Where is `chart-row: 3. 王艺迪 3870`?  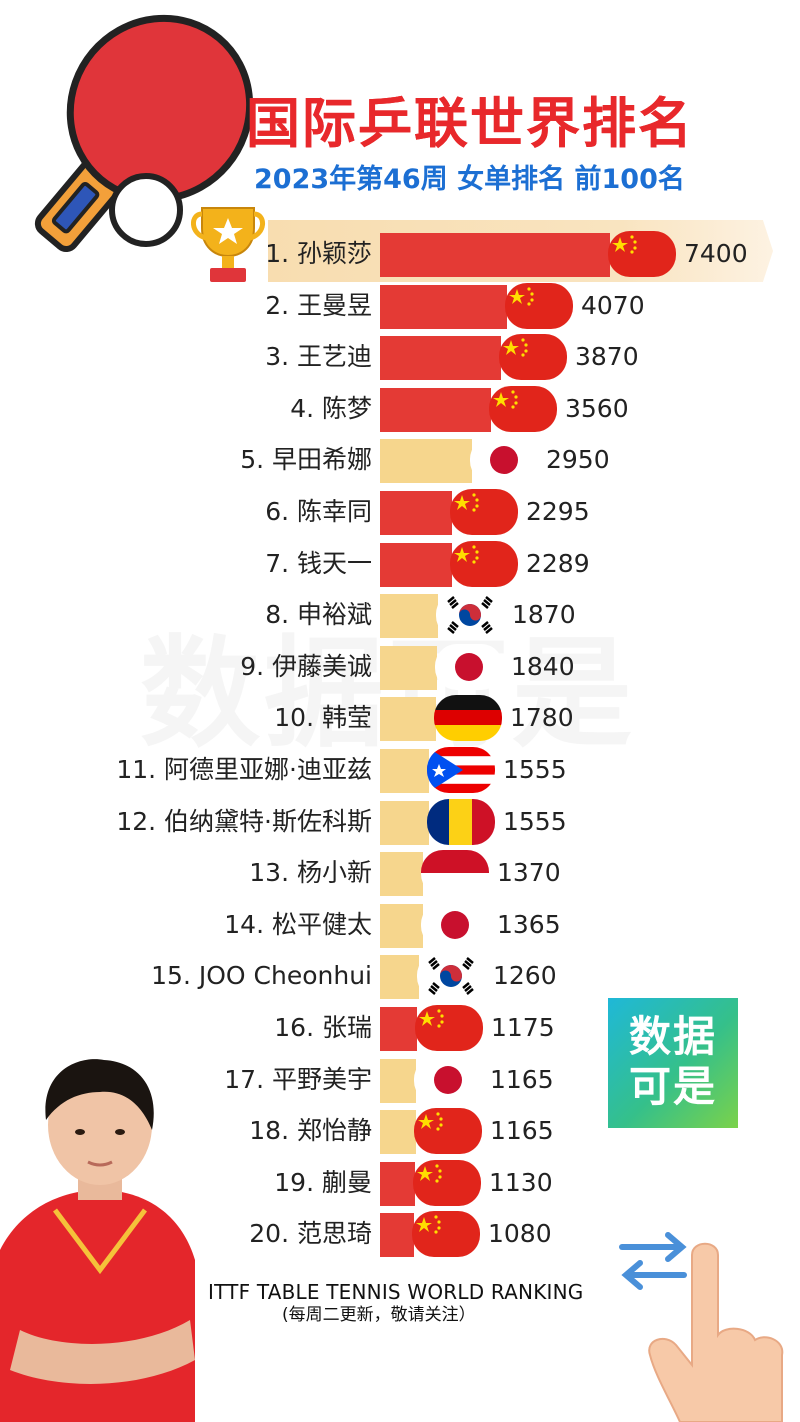 chart-row: 3. 王艺迪 3870 is located at coordinates (400, 357).